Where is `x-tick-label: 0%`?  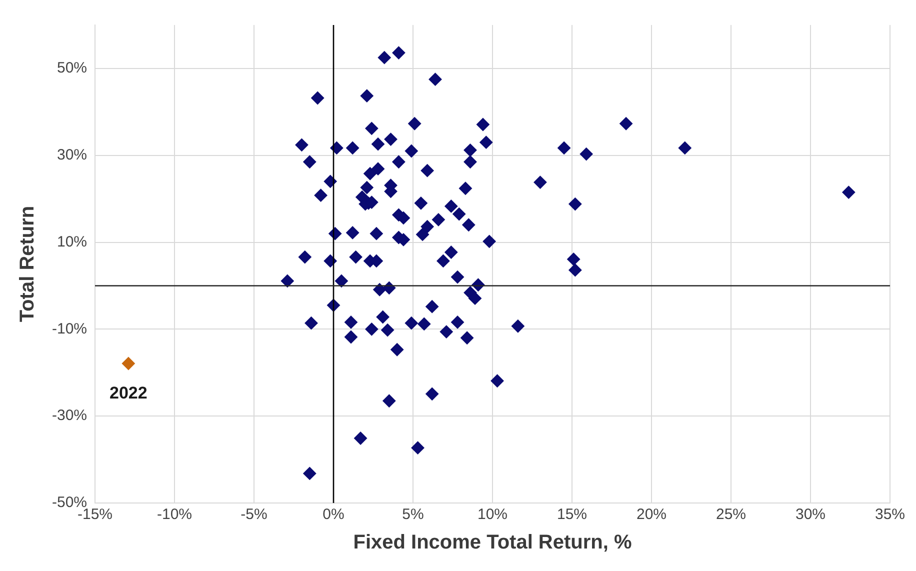 x-tick-label: 0% is located at coordinates (333, 515).